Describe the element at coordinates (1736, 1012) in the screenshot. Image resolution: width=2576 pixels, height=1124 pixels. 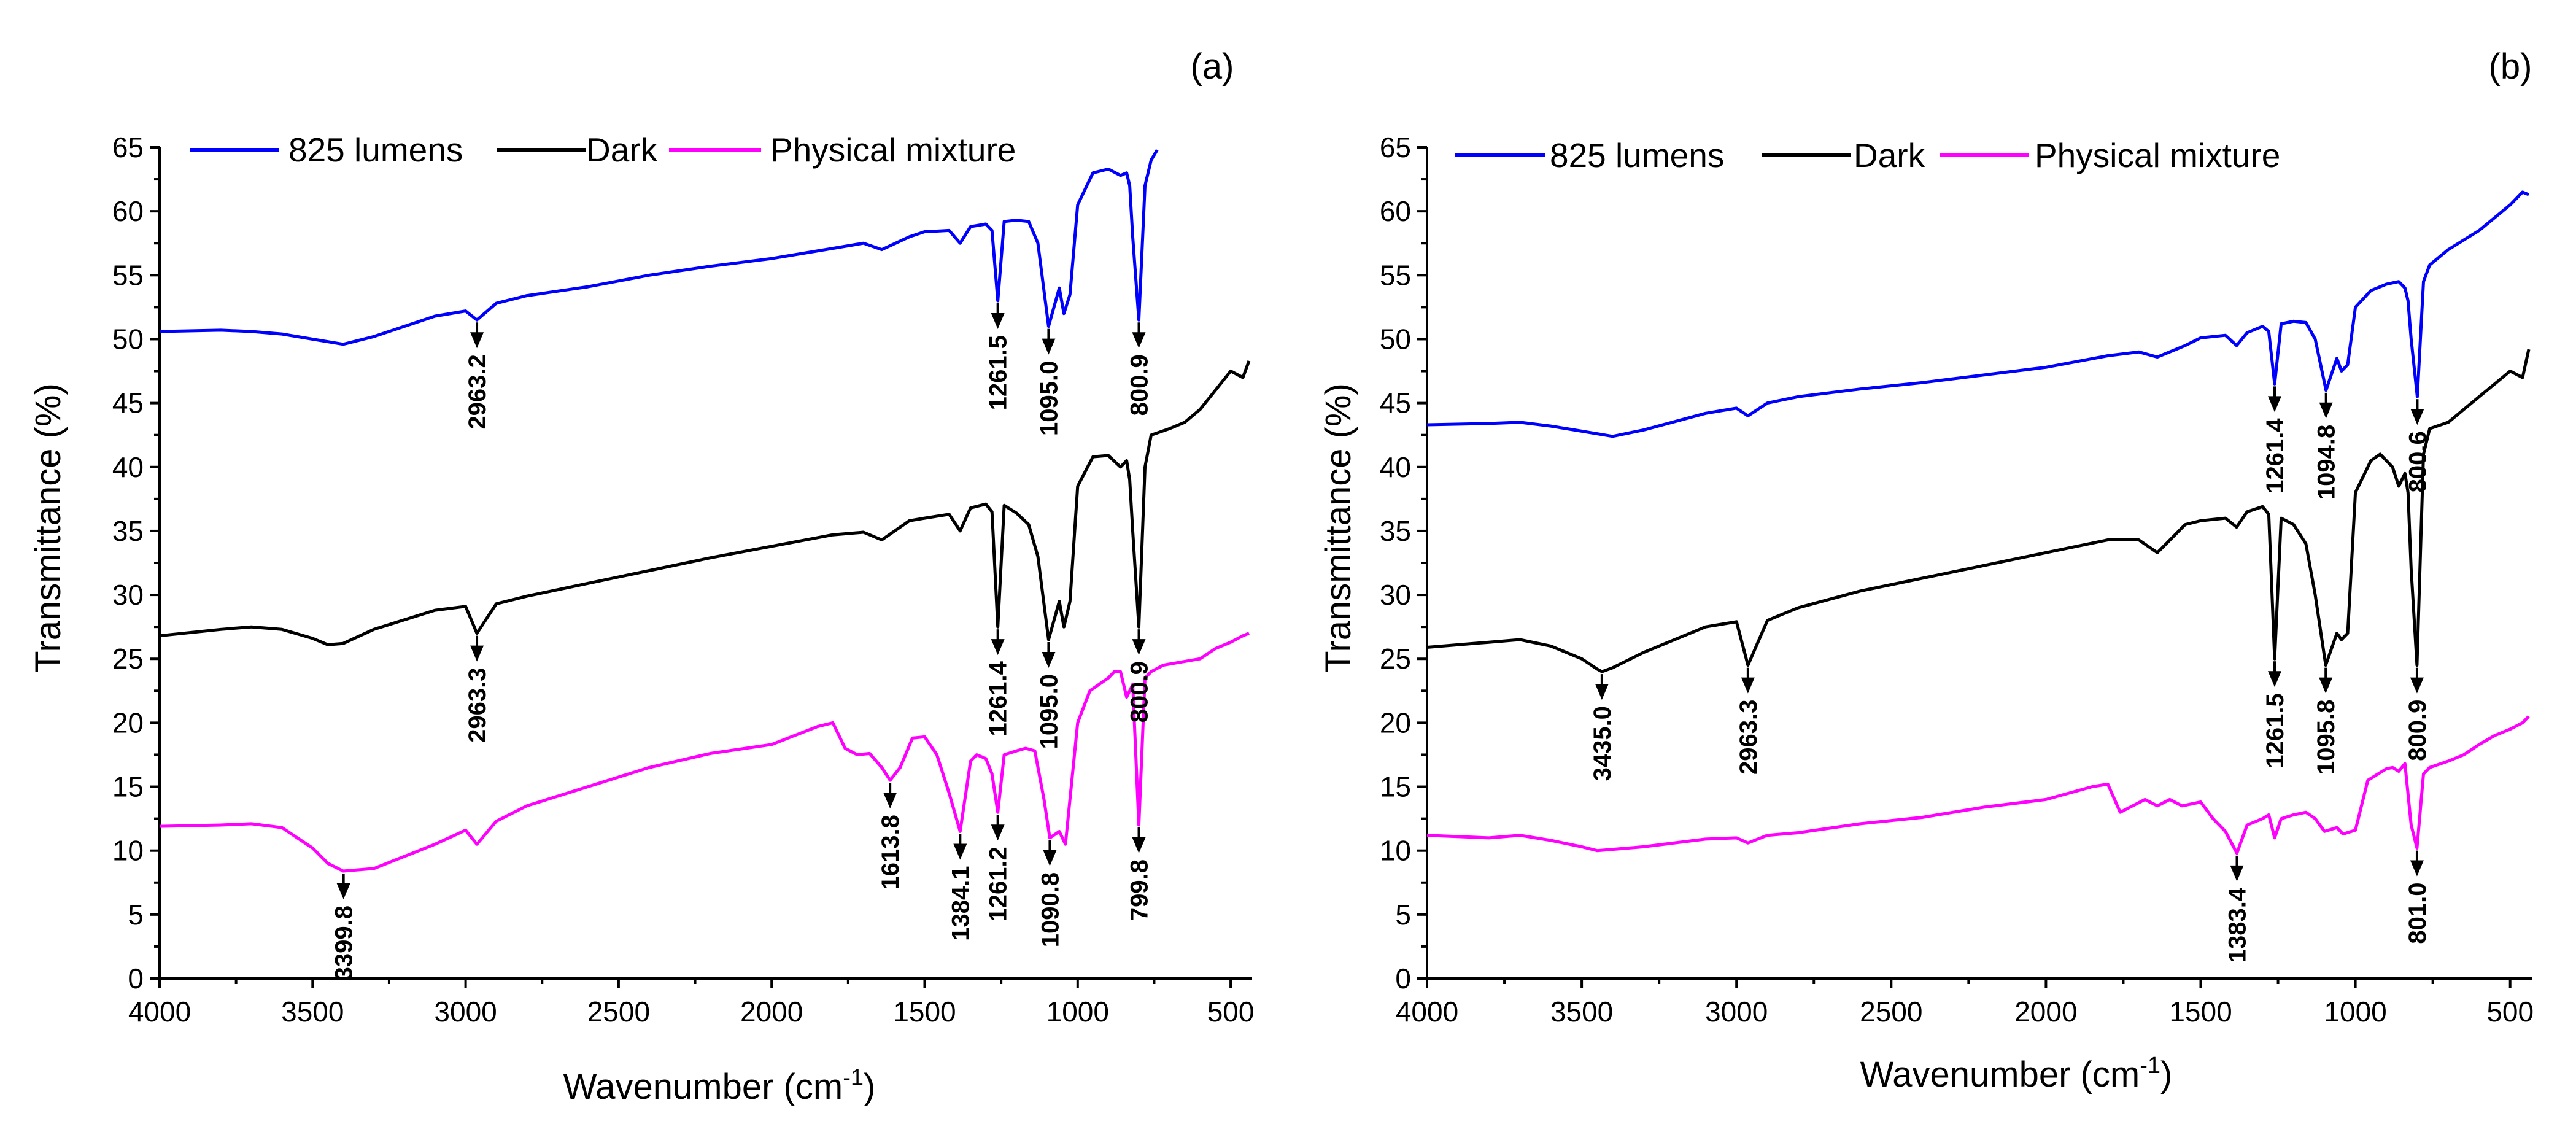
I see `x-tick-label: 3000` at that location.